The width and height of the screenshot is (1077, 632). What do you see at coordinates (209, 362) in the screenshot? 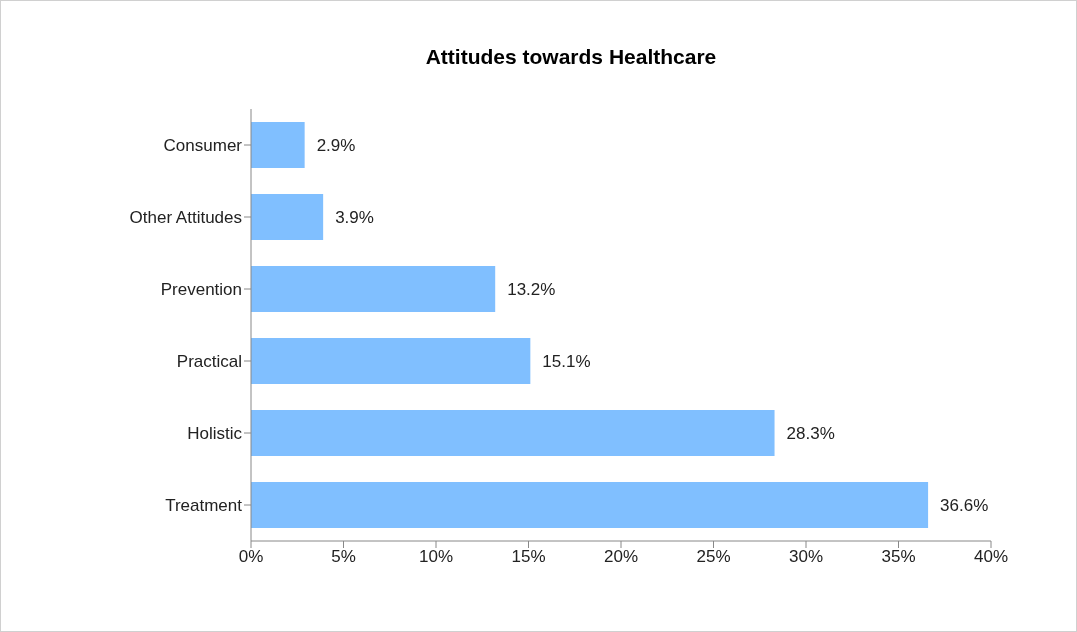
I see `y-tick-label: Practical` at bounding box center [209, 362].